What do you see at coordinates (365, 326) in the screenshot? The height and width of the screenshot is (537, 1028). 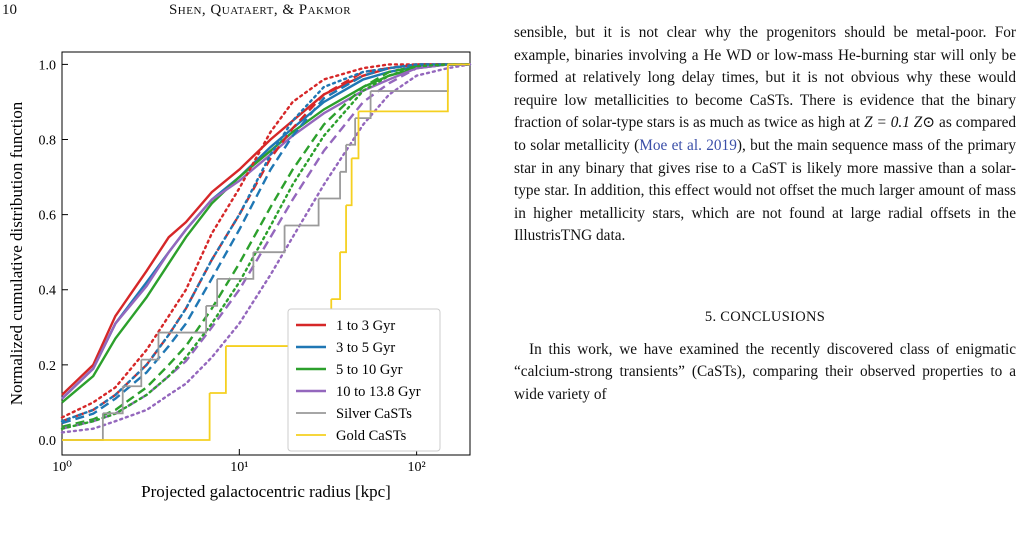 I see `legend-label: 1 to 3 Gyr` at bounding box center [365, 326].